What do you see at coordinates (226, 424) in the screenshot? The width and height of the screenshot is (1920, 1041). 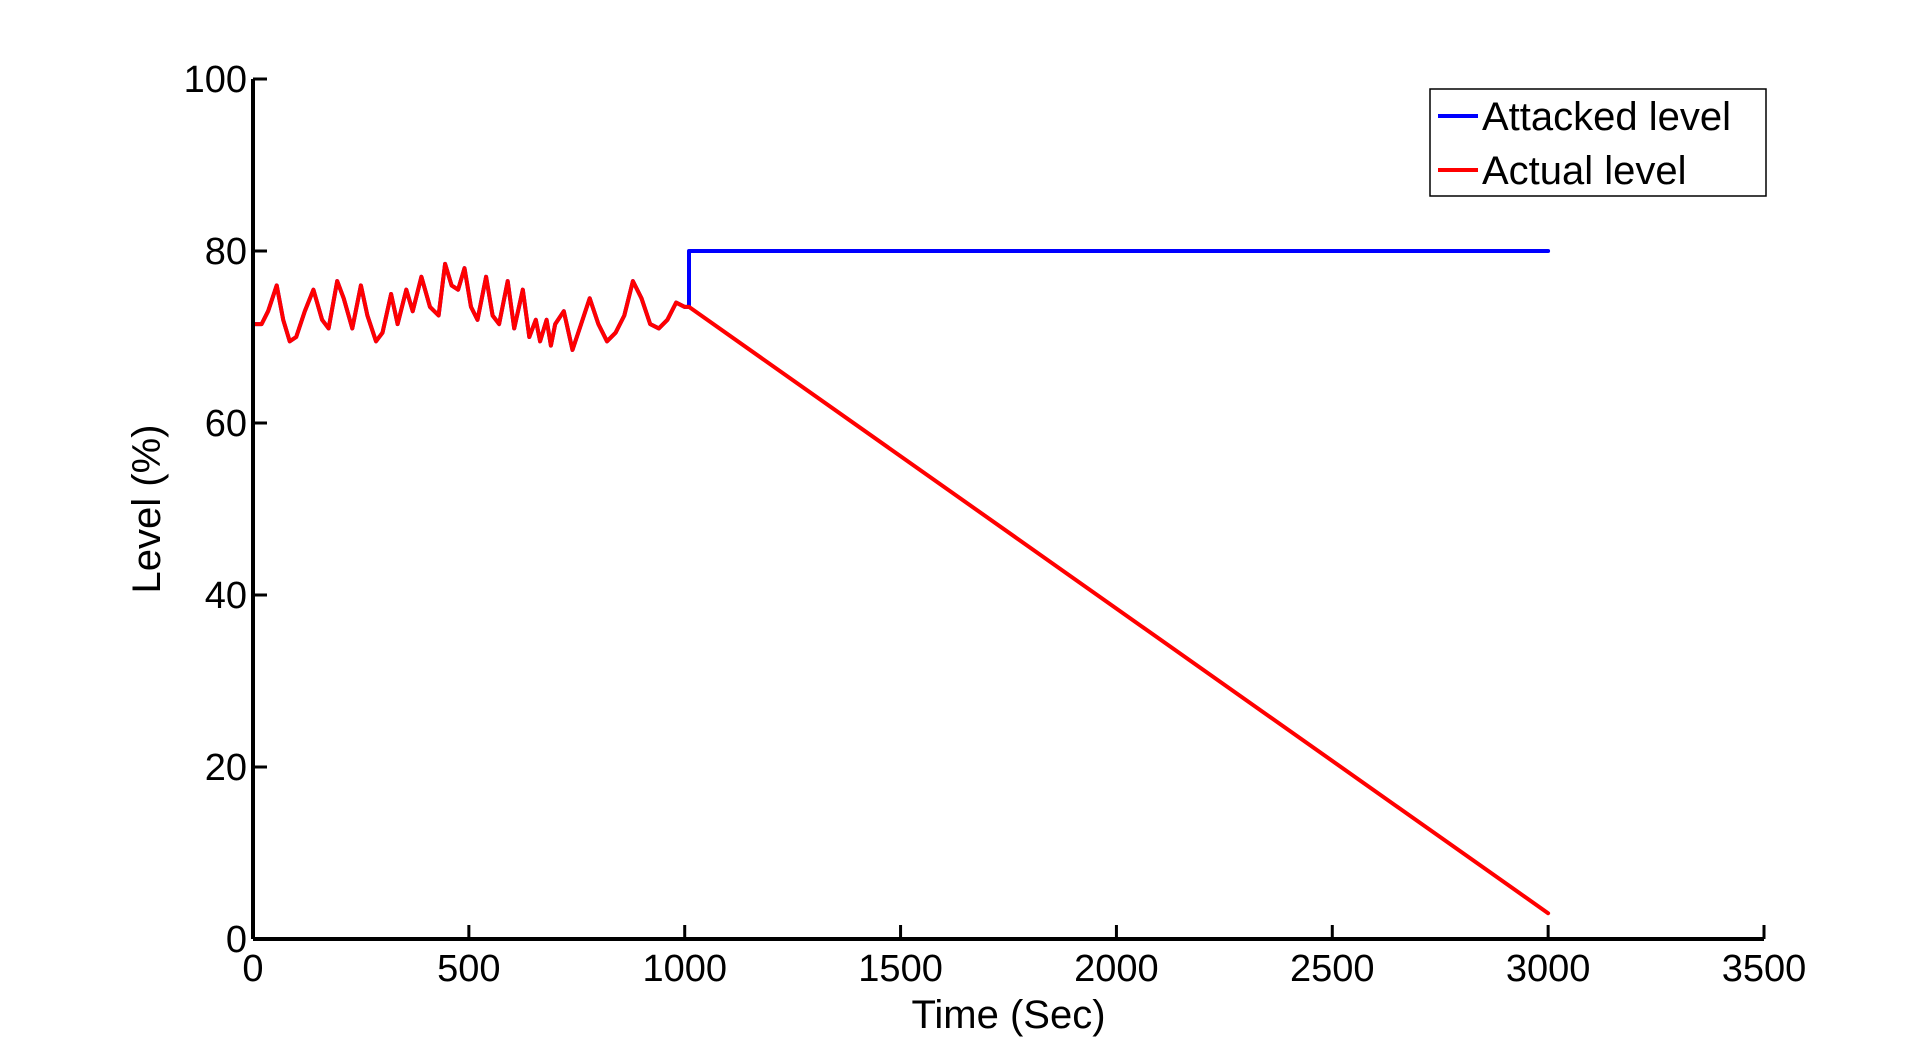 I see `y-tick-label: 60` at bounding box center [226, 424].